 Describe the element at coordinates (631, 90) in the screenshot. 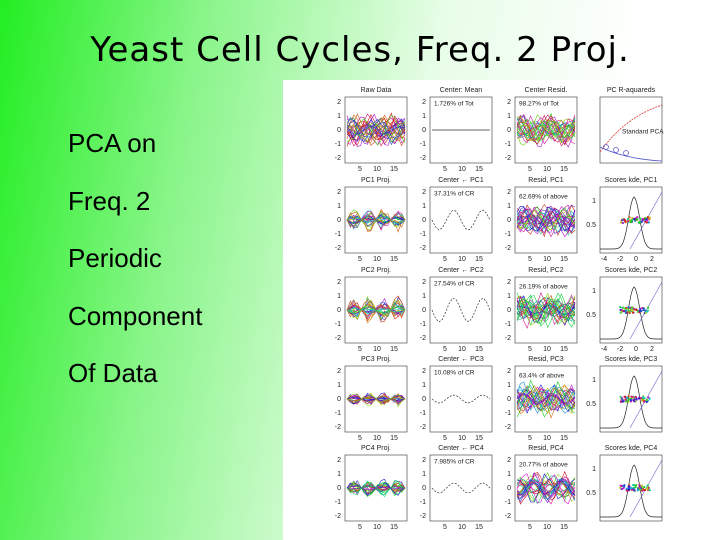

I see `panel-title: PC R-aquareds` at that location.